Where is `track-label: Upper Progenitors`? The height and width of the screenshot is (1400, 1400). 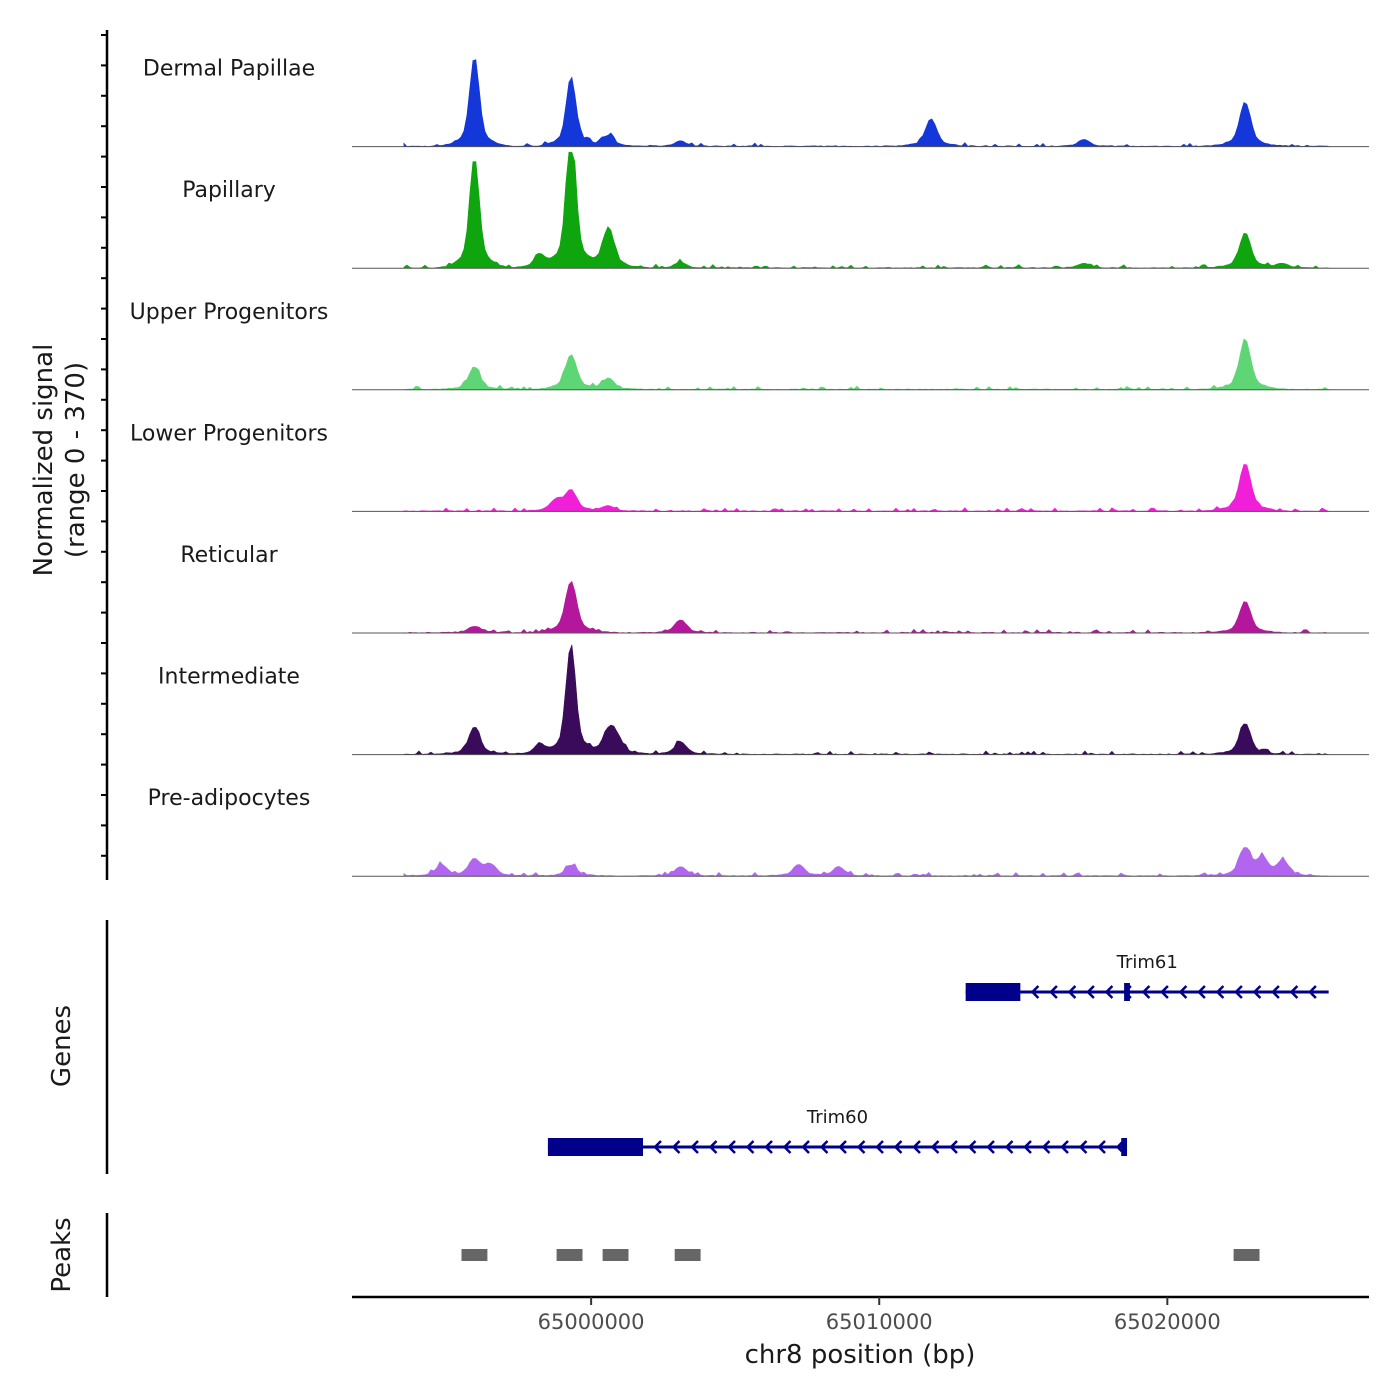
track-label: Upper Progenitors is located at coordinates (229, 312).